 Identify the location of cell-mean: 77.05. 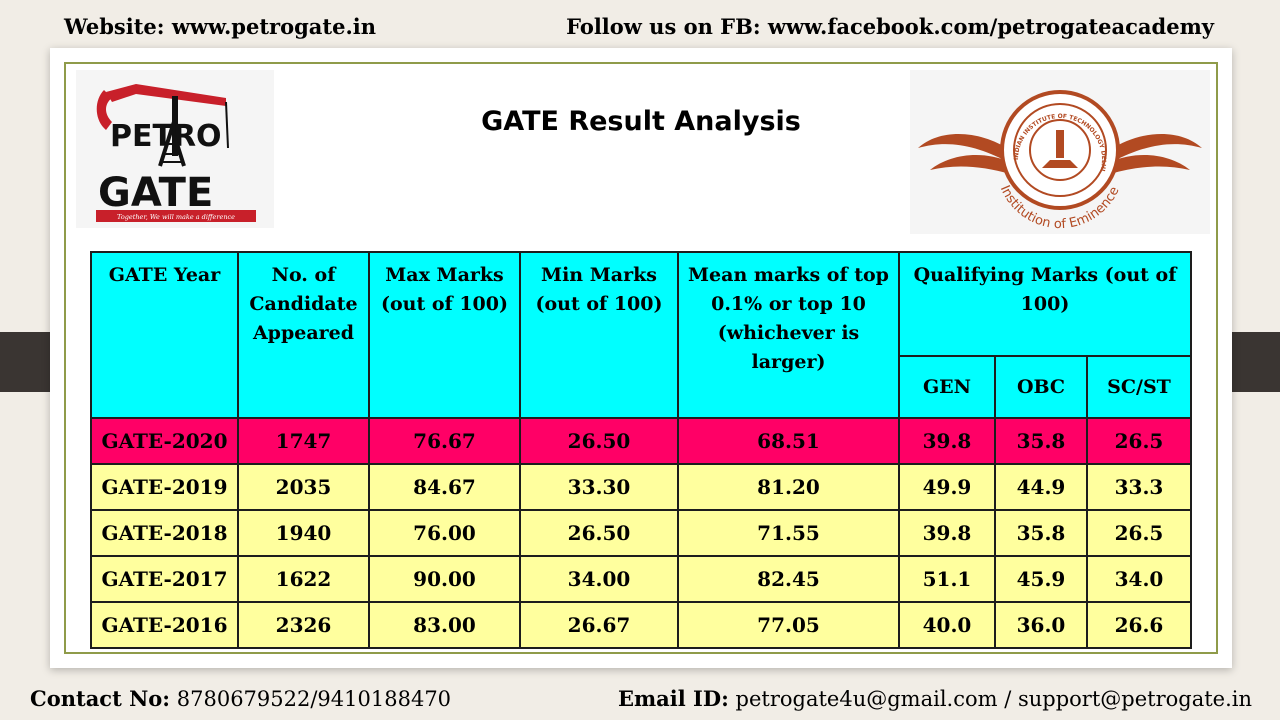
(788, 625).